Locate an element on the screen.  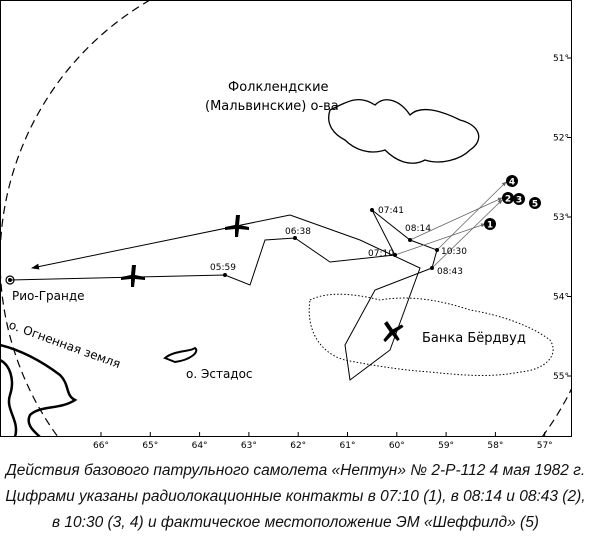
contact-label: 2 is located at coordinates (508, 200).